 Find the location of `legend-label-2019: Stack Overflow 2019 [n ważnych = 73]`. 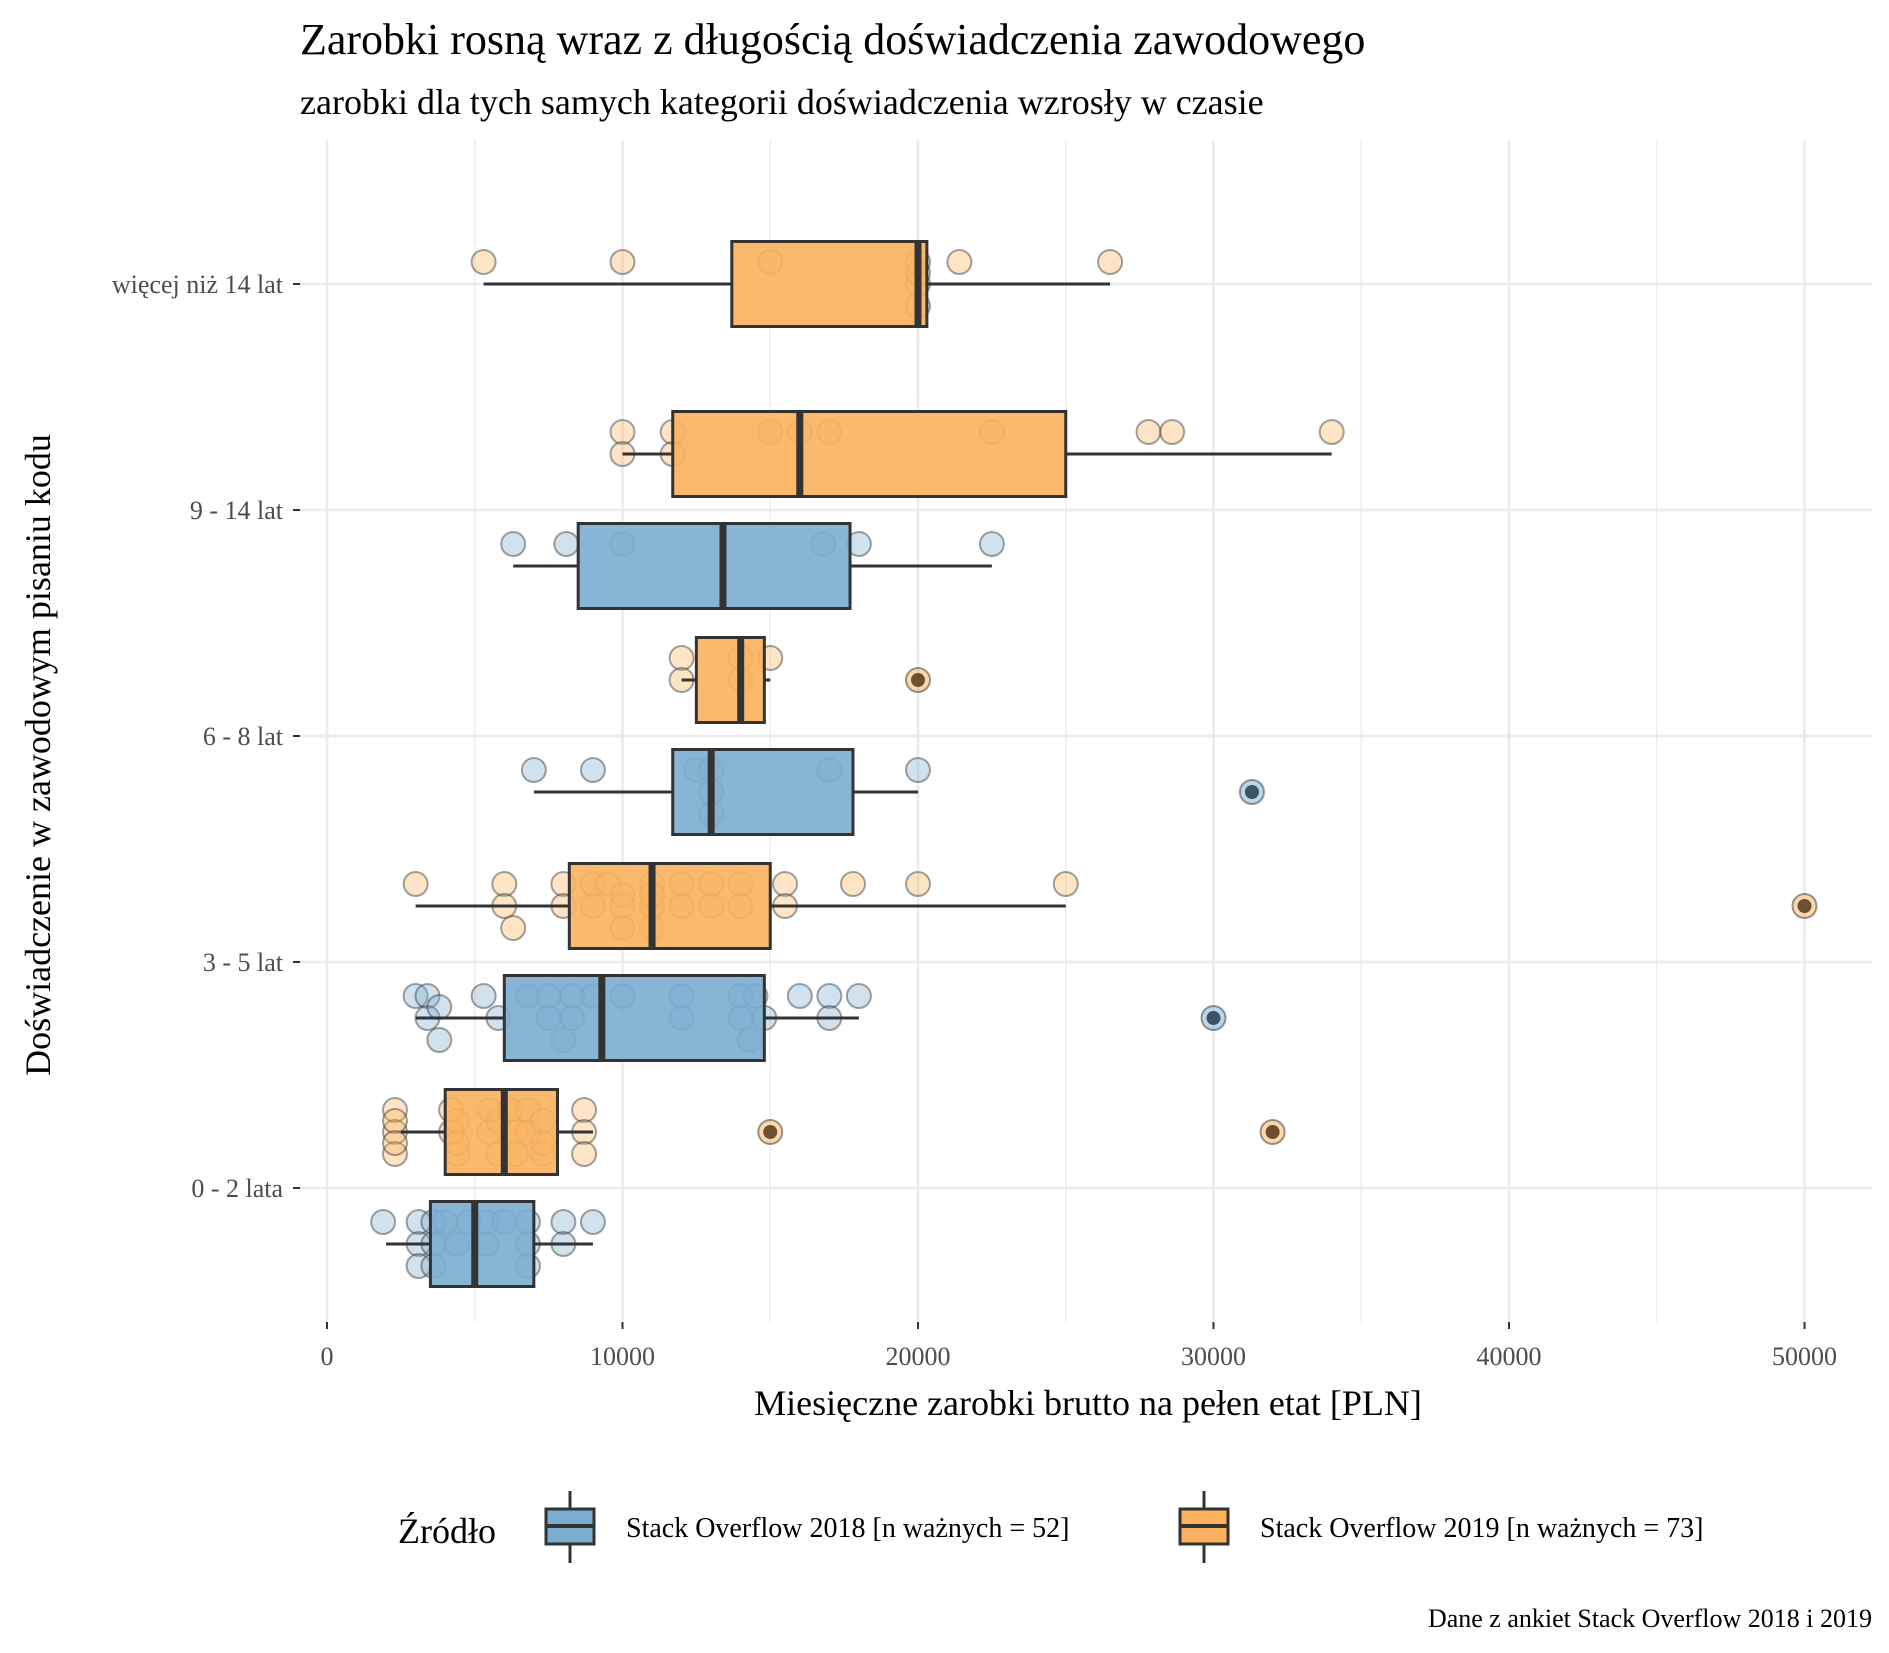

legend-label-2019: Stack Overflow 2019 [n ważnych = 73] is located at coordinates (1481, 1528).